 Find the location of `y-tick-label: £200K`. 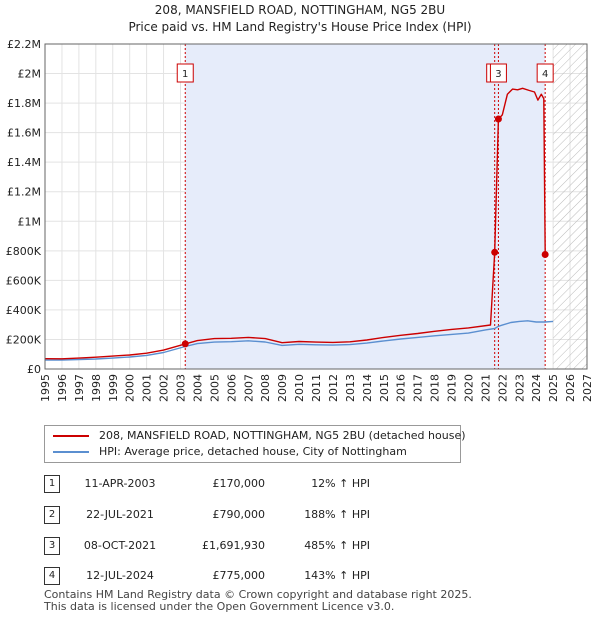

y-tick-label: £200K is located at coordinates (24, 339).